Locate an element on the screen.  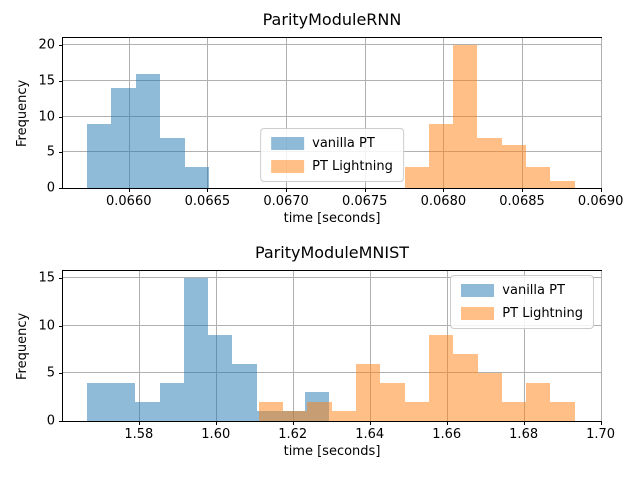
x-tick-label: 1.64 is located at coordinates (370, 434).